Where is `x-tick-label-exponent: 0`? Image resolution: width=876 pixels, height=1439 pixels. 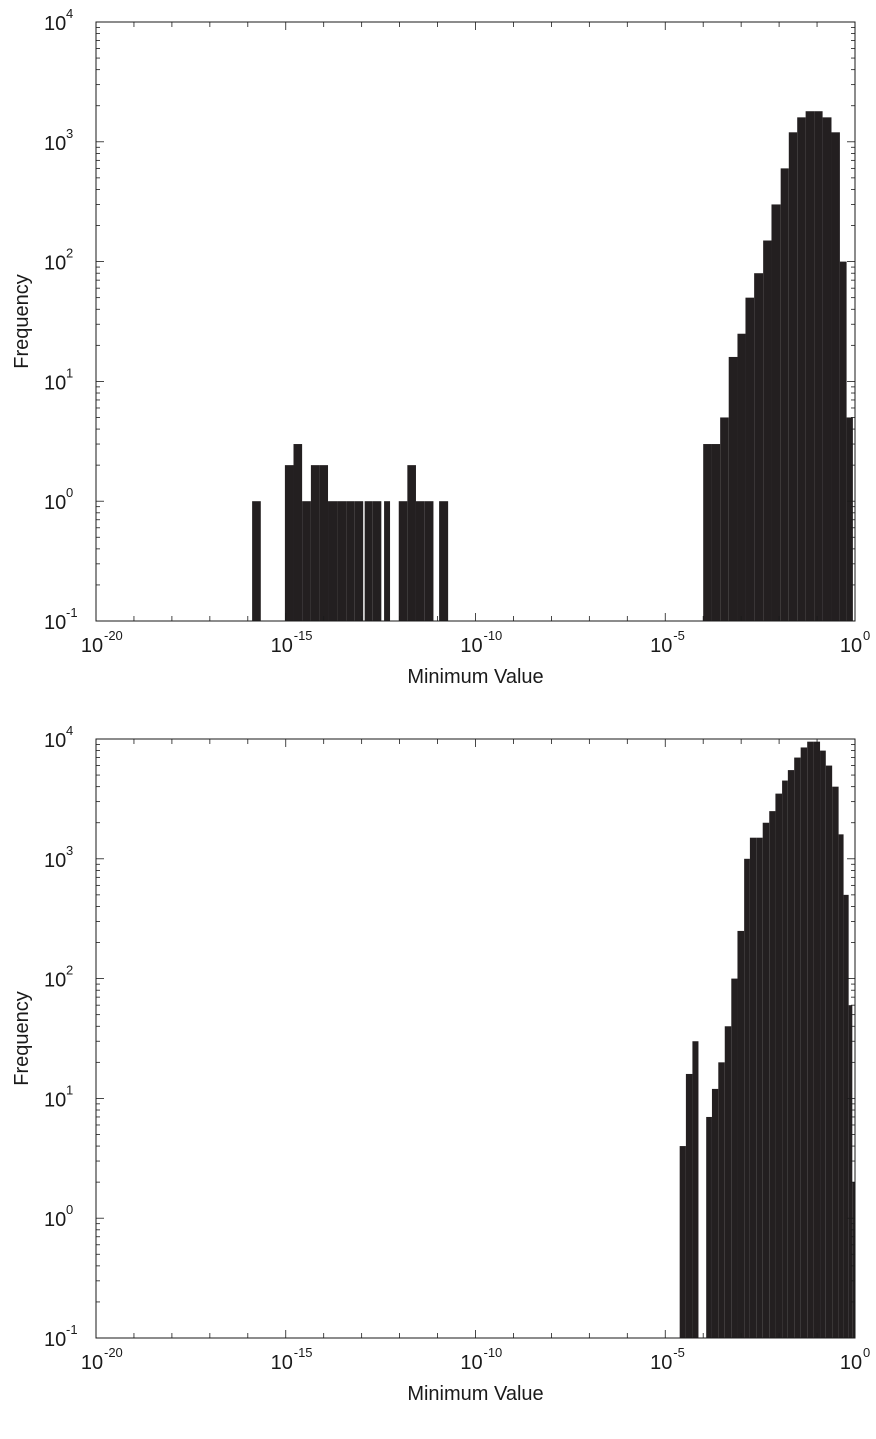 x-tick-label-exponent: 0 is located at coordinates (866, 635).